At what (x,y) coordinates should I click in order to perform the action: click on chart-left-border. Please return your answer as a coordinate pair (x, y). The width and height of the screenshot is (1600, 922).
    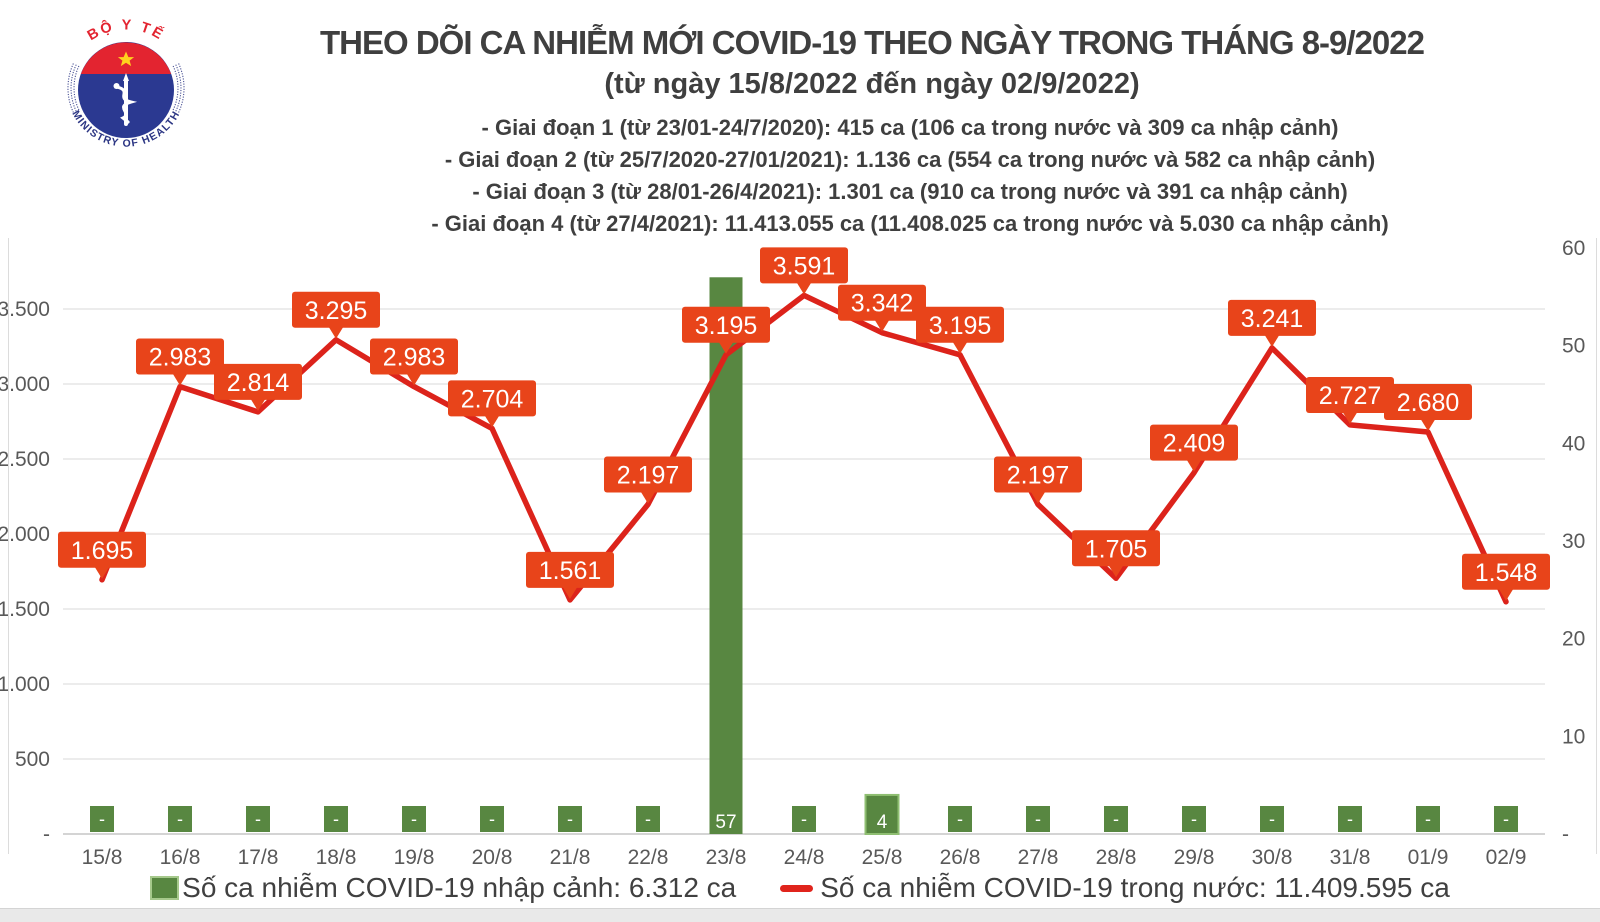
    Looking at the image, I should click on (8, 546).